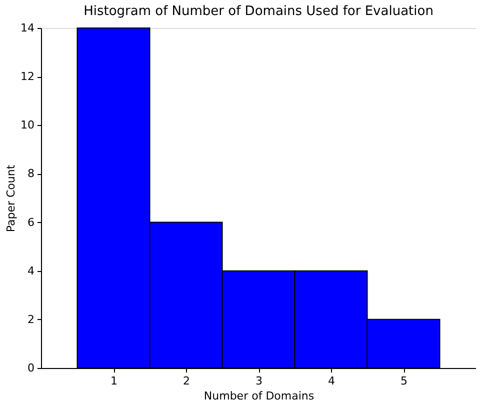 This screenshot has height=402, width=486. What do you see at coordinates (404, 381) in the screenshot?
I see `x-tick-label: 5` at bounding box center [404, 381].